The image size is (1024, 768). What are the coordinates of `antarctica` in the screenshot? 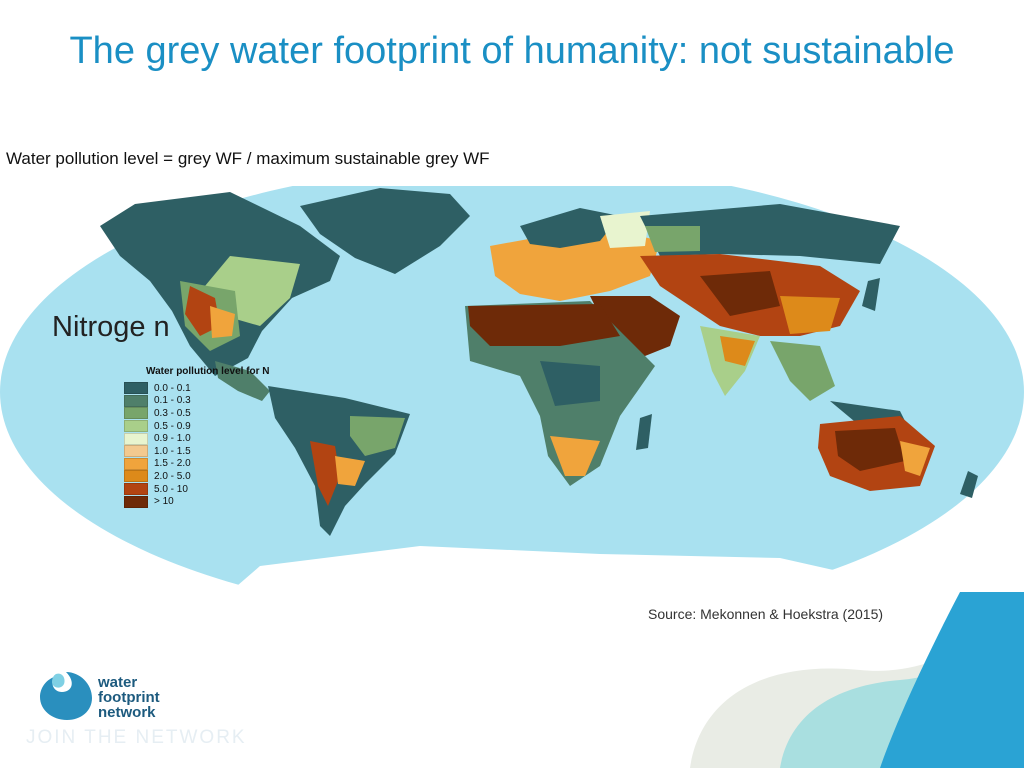 It's located at (545, 569).